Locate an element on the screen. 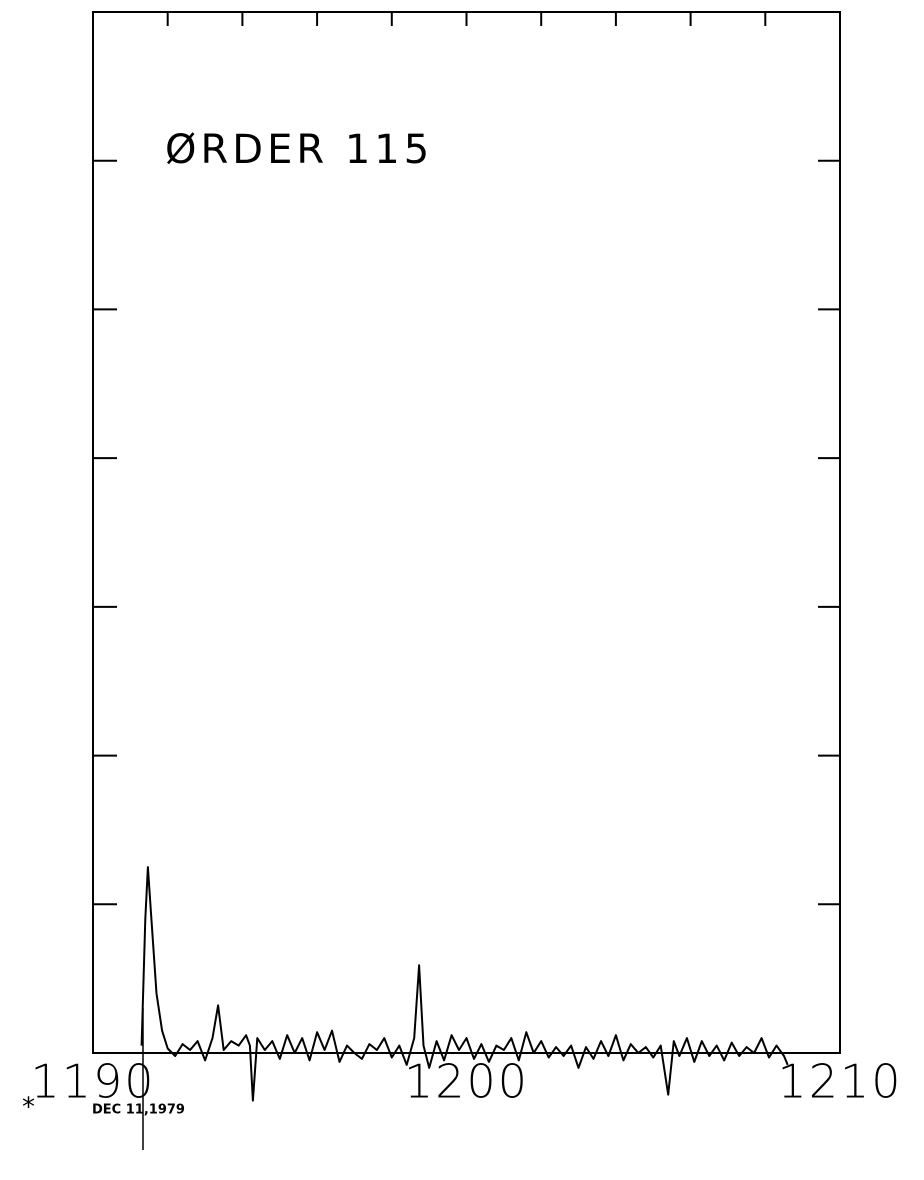  date-annotation: DEC 11,1979 is located at coordinates (138, 1110).